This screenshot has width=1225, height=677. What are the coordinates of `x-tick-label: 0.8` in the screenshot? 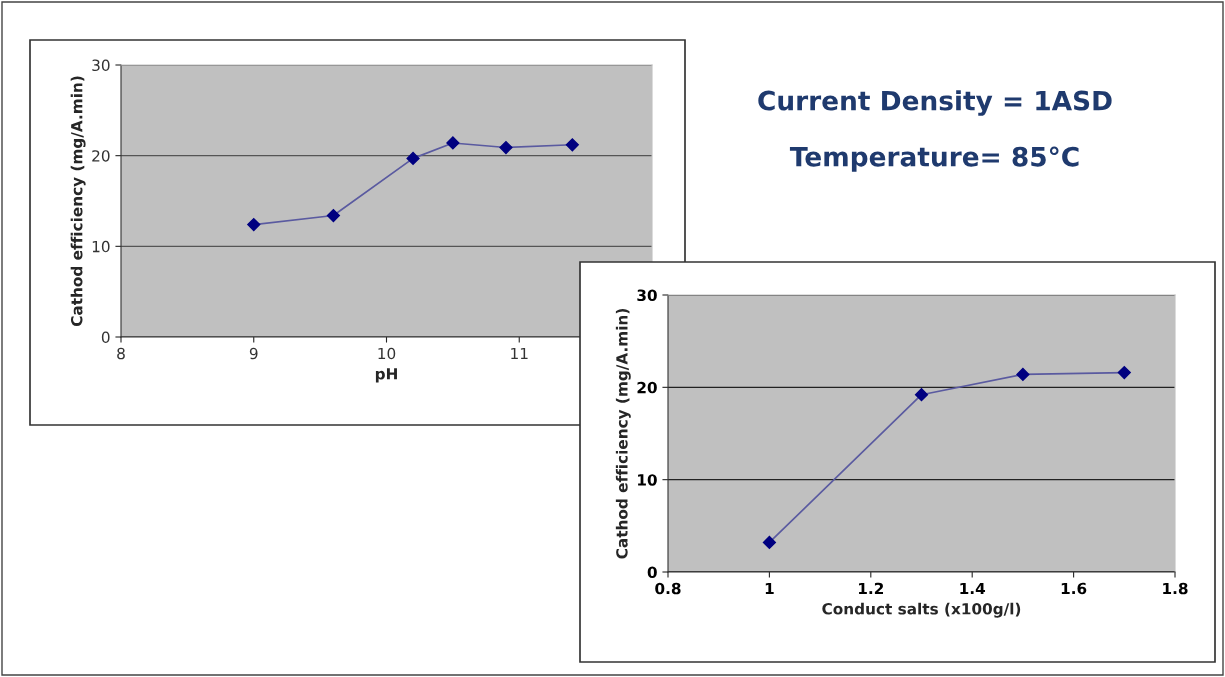 It's located at (668, 588).